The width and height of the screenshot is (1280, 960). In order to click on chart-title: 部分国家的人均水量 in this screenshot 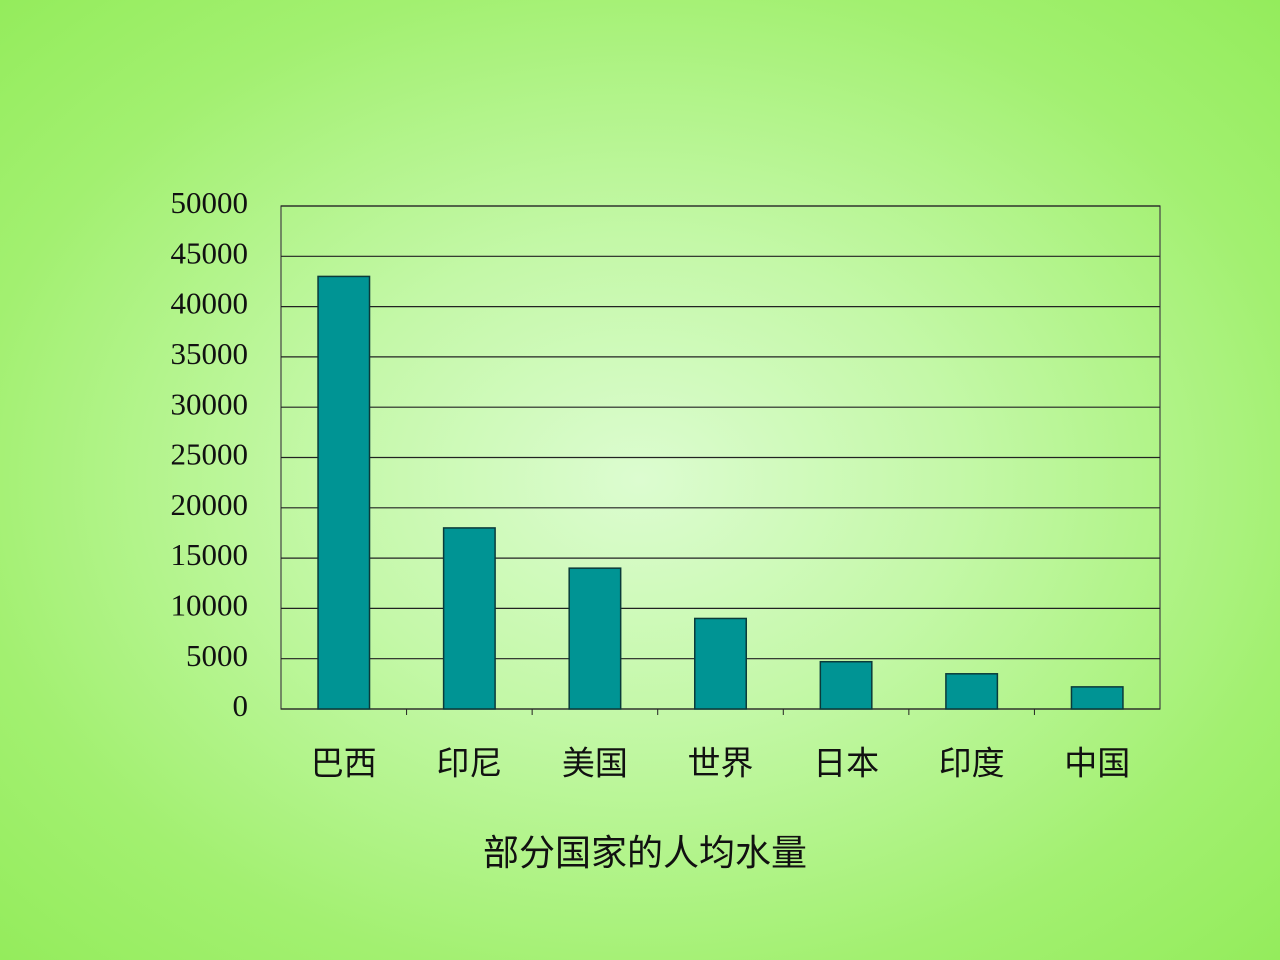, I will do `click(645, 853)`.